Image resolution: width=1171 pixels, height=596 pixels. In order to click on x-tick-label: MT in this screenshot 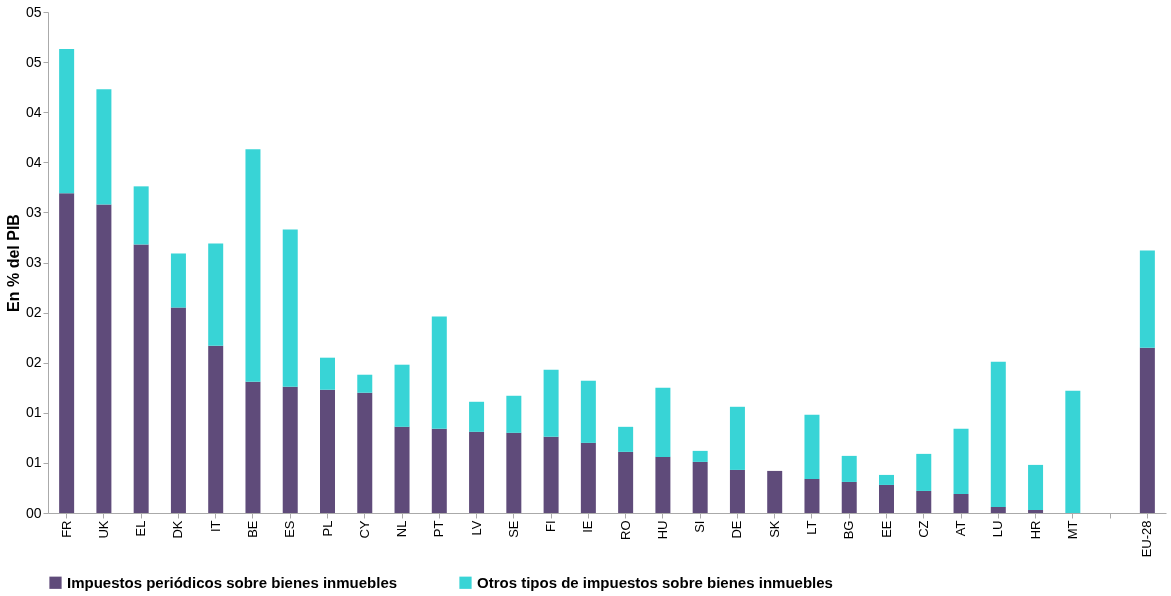, I will do `click(1072, 530)`.